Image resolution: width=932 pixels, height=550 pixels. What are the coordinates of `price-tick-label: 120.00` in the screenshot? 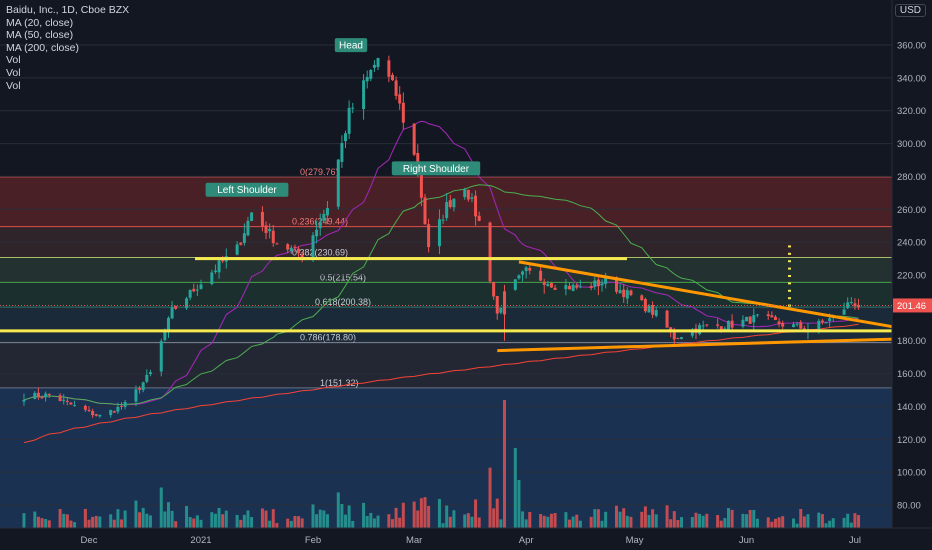 It's located at (911, 440).